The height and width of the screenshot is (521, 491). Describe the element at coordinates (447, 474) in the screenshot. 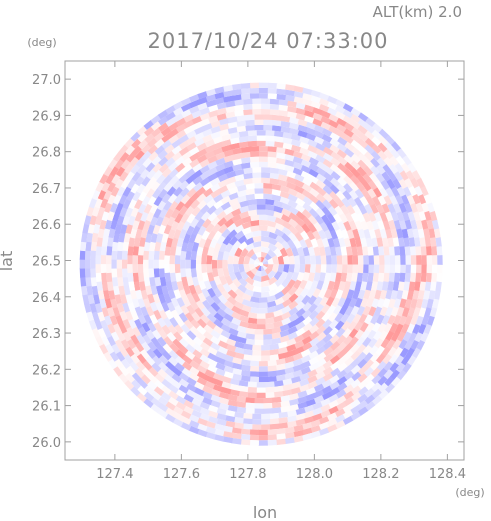

I see `x-tick-label: 128.4` at that location.